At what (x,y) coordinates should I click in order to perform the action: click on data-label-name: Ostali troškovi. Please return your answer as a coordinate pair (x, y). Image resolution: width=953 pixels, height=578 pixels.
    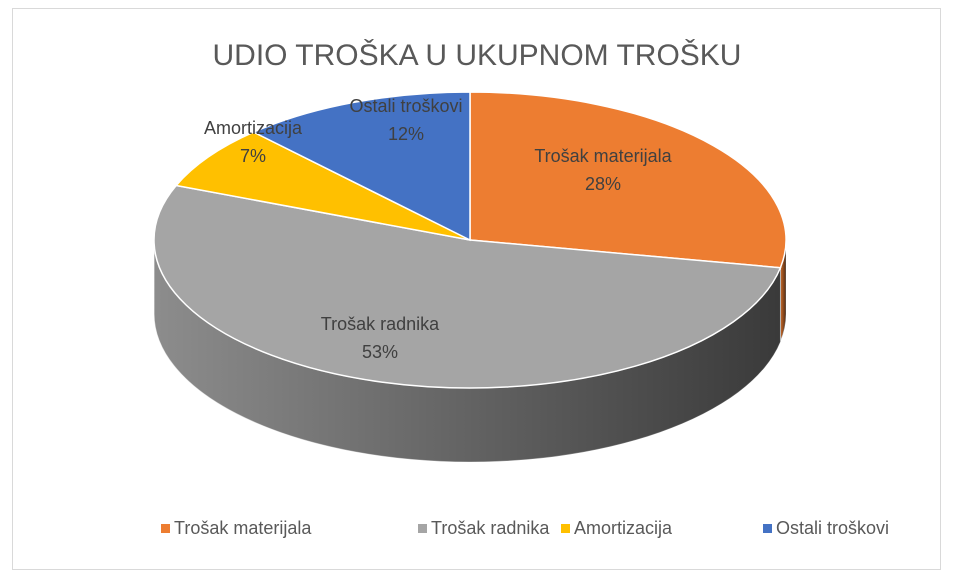
    Looking at the image, I should click on (405, 106).